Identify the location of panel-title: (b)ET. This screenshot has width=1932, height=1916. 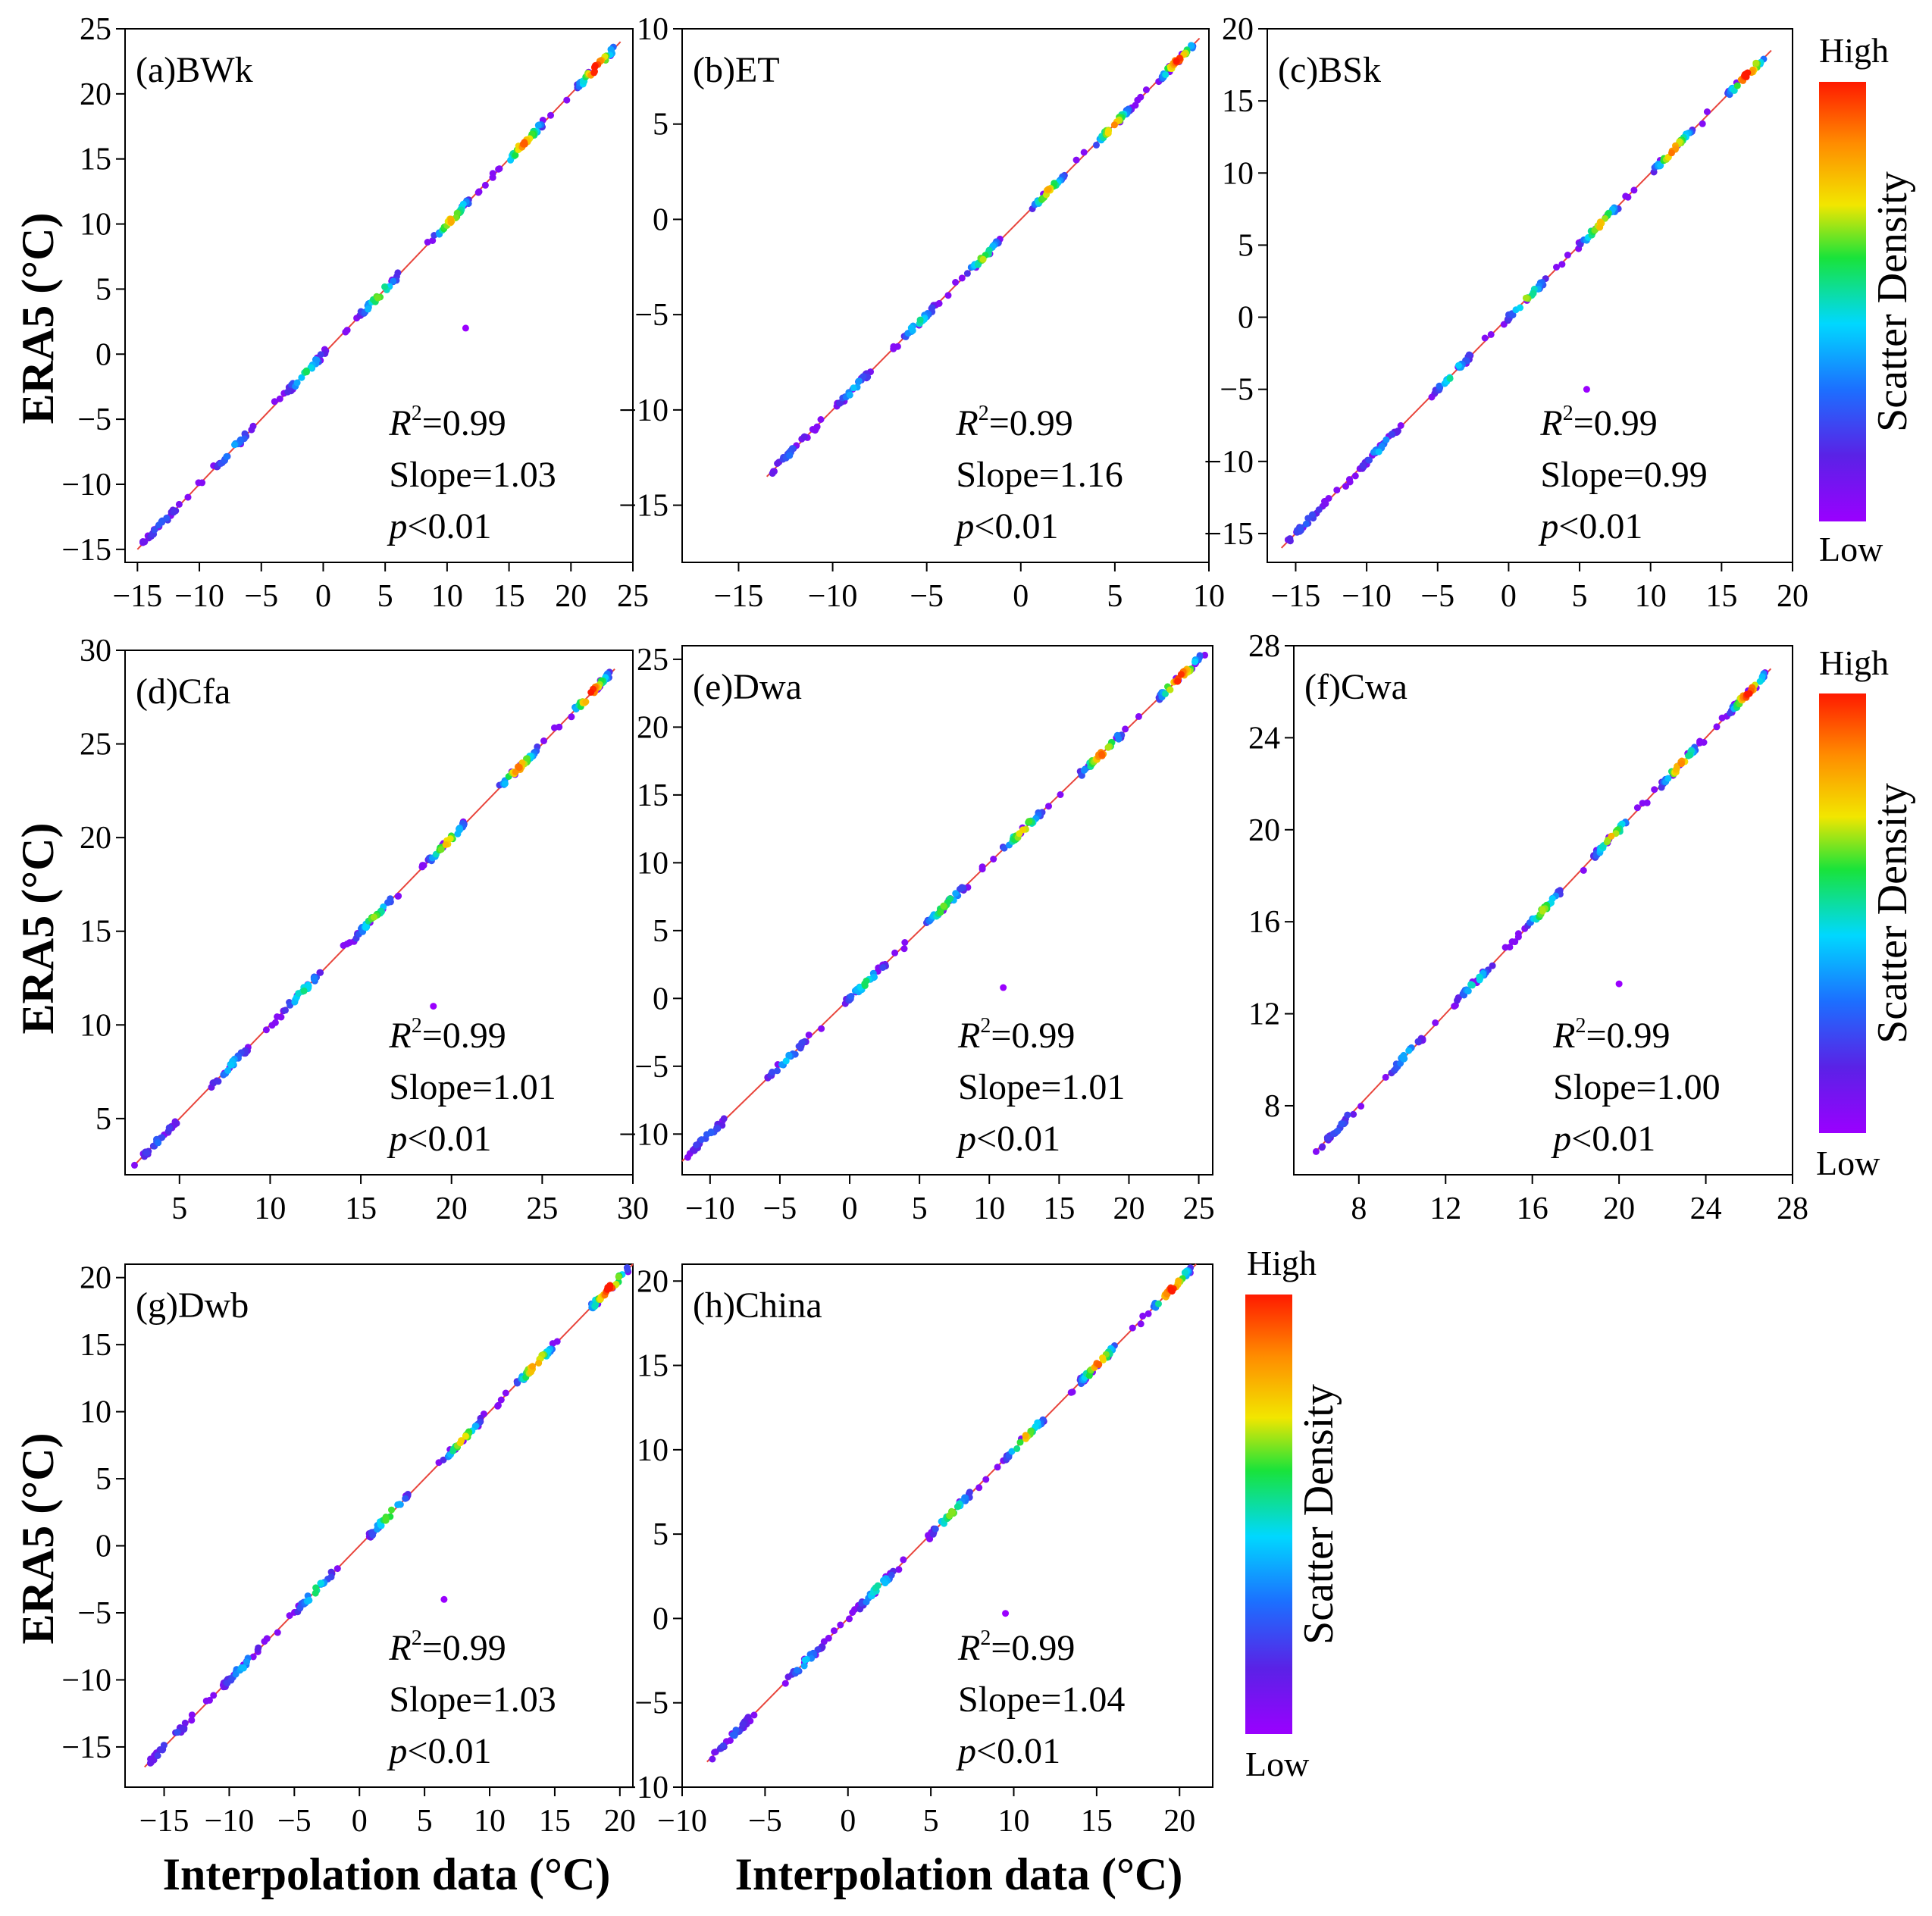
(736, 70).